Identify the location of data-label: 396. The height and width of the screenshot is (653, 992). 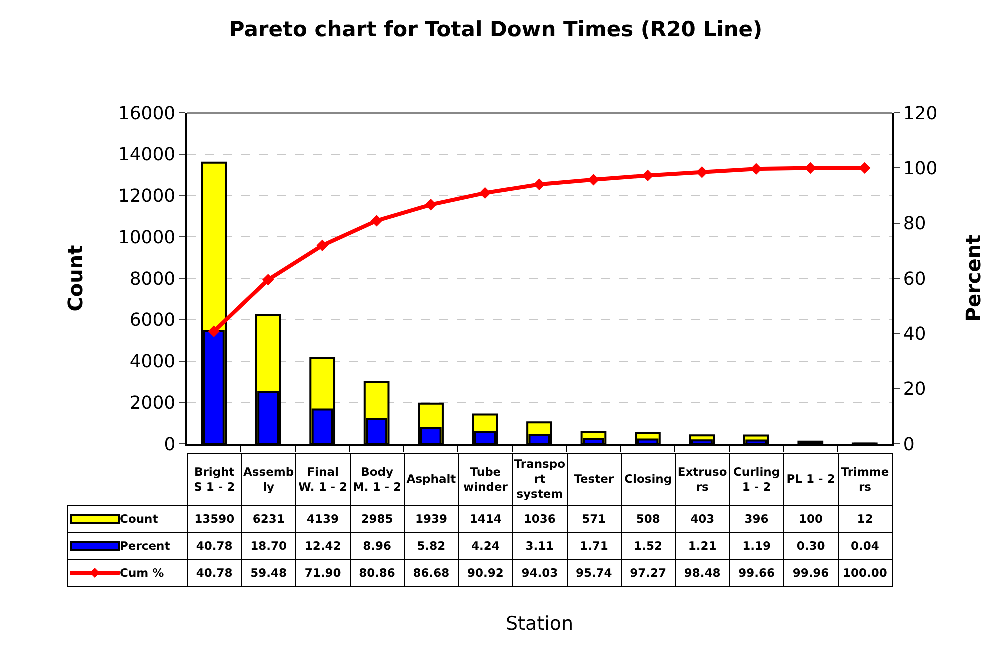
(757, 519).